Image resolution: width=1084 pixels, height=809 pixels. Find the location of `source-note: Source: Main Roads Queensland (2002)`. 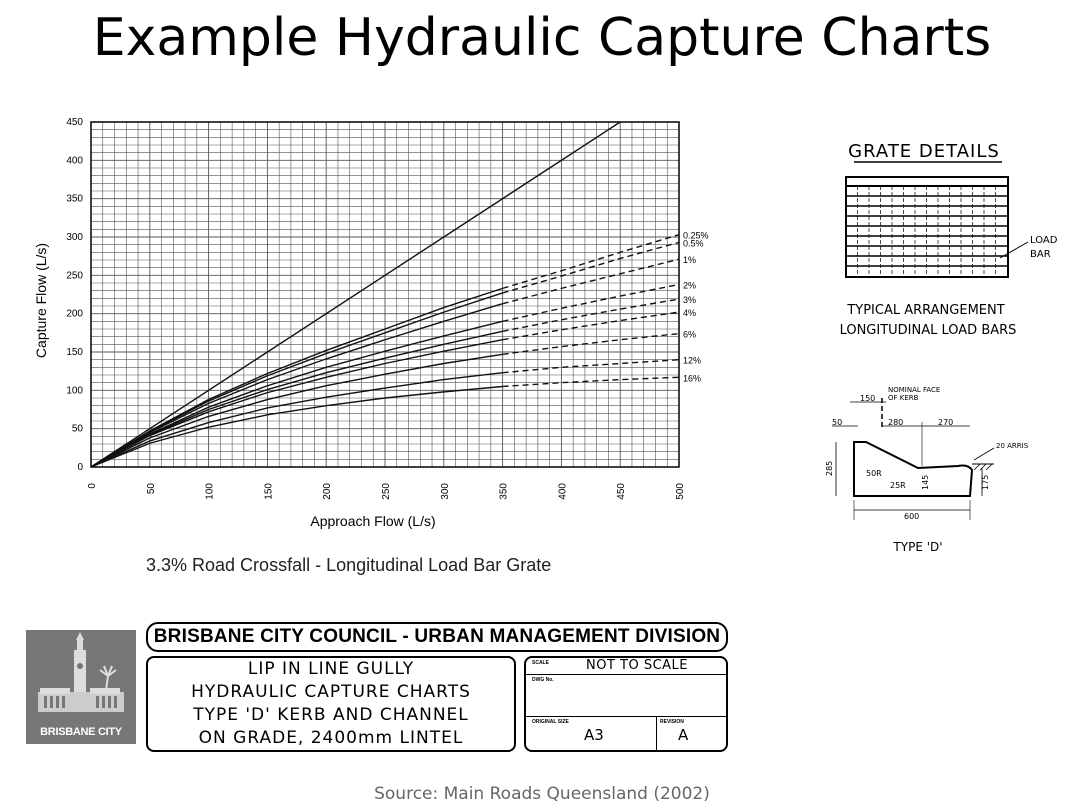

source-note: Source: Main Roads Queensland (2002) is located at coordinates (542, 794).